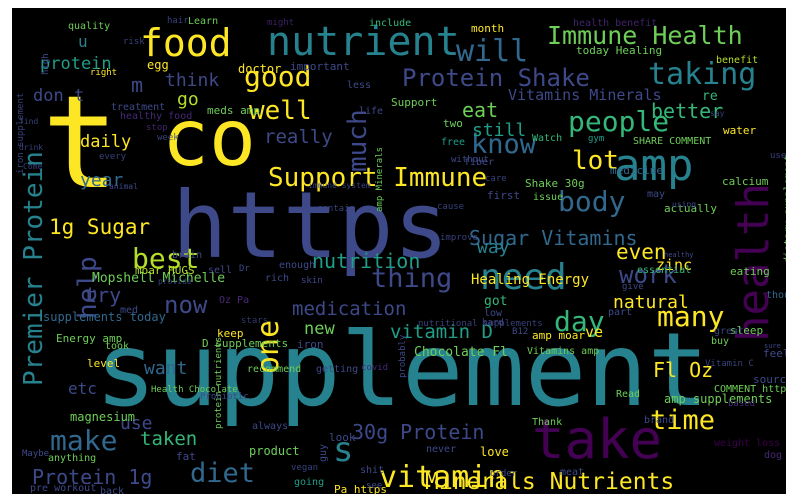  I want to click on word-hair: hair, so click(178, 21).